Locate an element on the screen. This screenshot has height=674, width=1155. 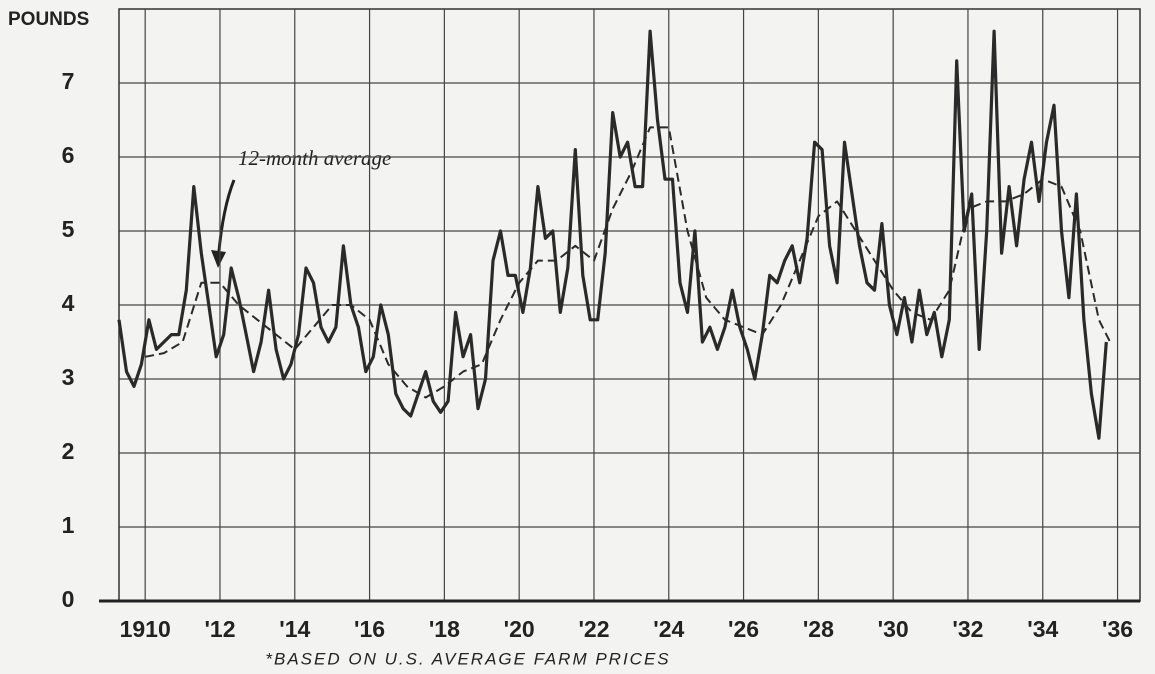
x-tick-label: '32 is located at coordinates (967, 629).